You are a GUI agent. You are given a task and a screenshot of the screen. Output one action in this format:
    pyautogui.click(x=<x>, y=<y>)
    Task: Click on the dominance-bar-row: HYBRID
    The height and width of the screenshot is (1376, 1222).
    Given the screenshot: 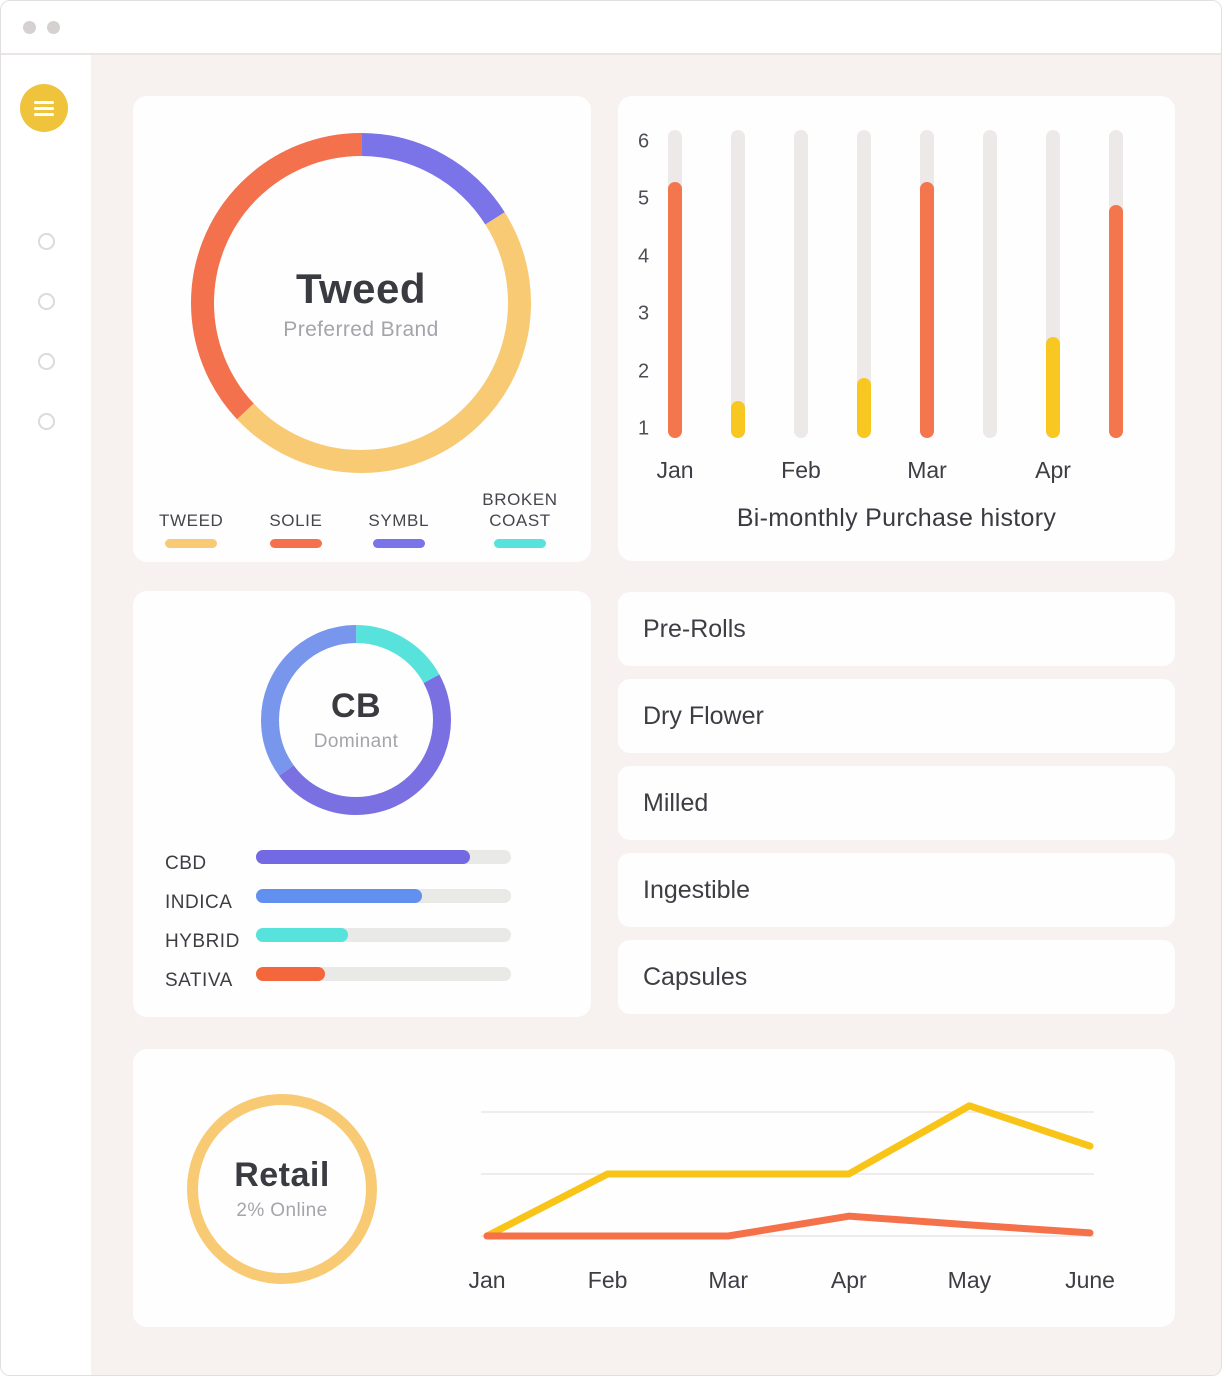 What is the action you would take?
    pyautogui.click(x=362, y=934)
    